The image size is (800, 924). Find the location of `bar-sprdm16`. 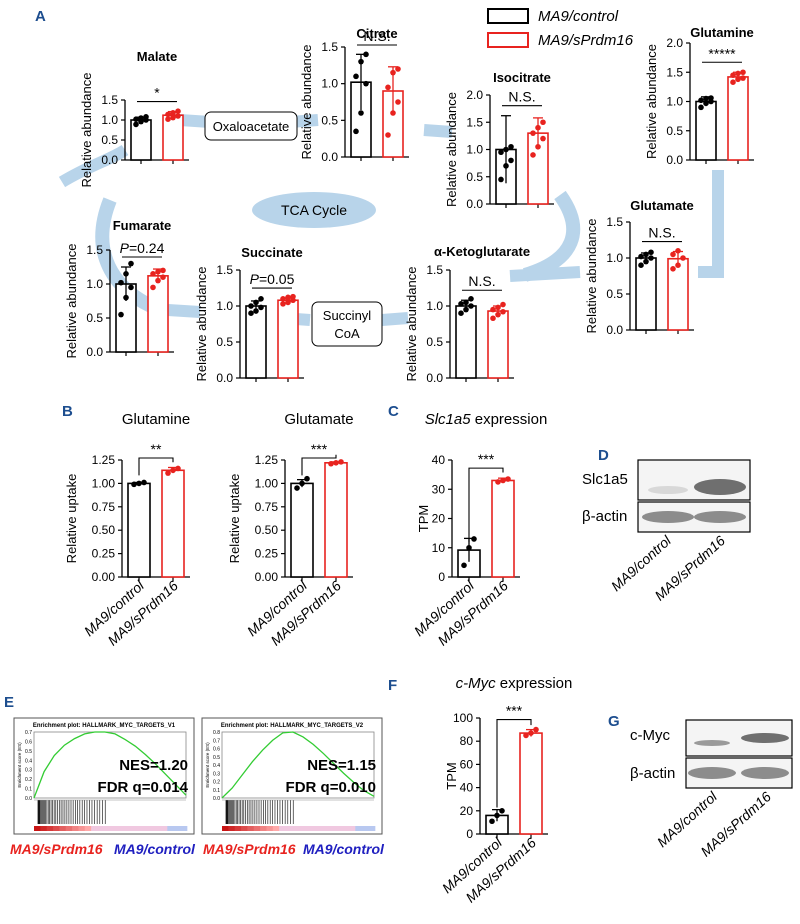

bar-sprdm16 is located at coordinates (173, 137).